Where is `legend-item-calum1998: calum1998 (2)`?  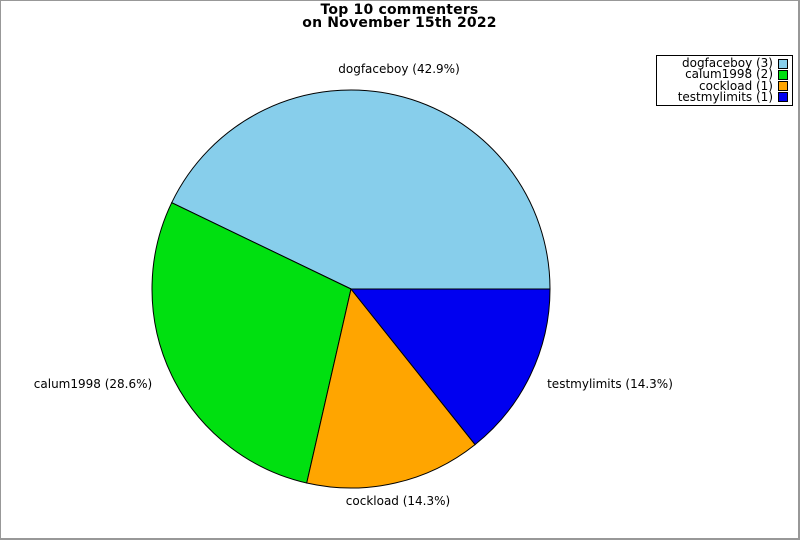 legend-item-calum1998: calum1998 (2) is located at coordinates (723, 74).